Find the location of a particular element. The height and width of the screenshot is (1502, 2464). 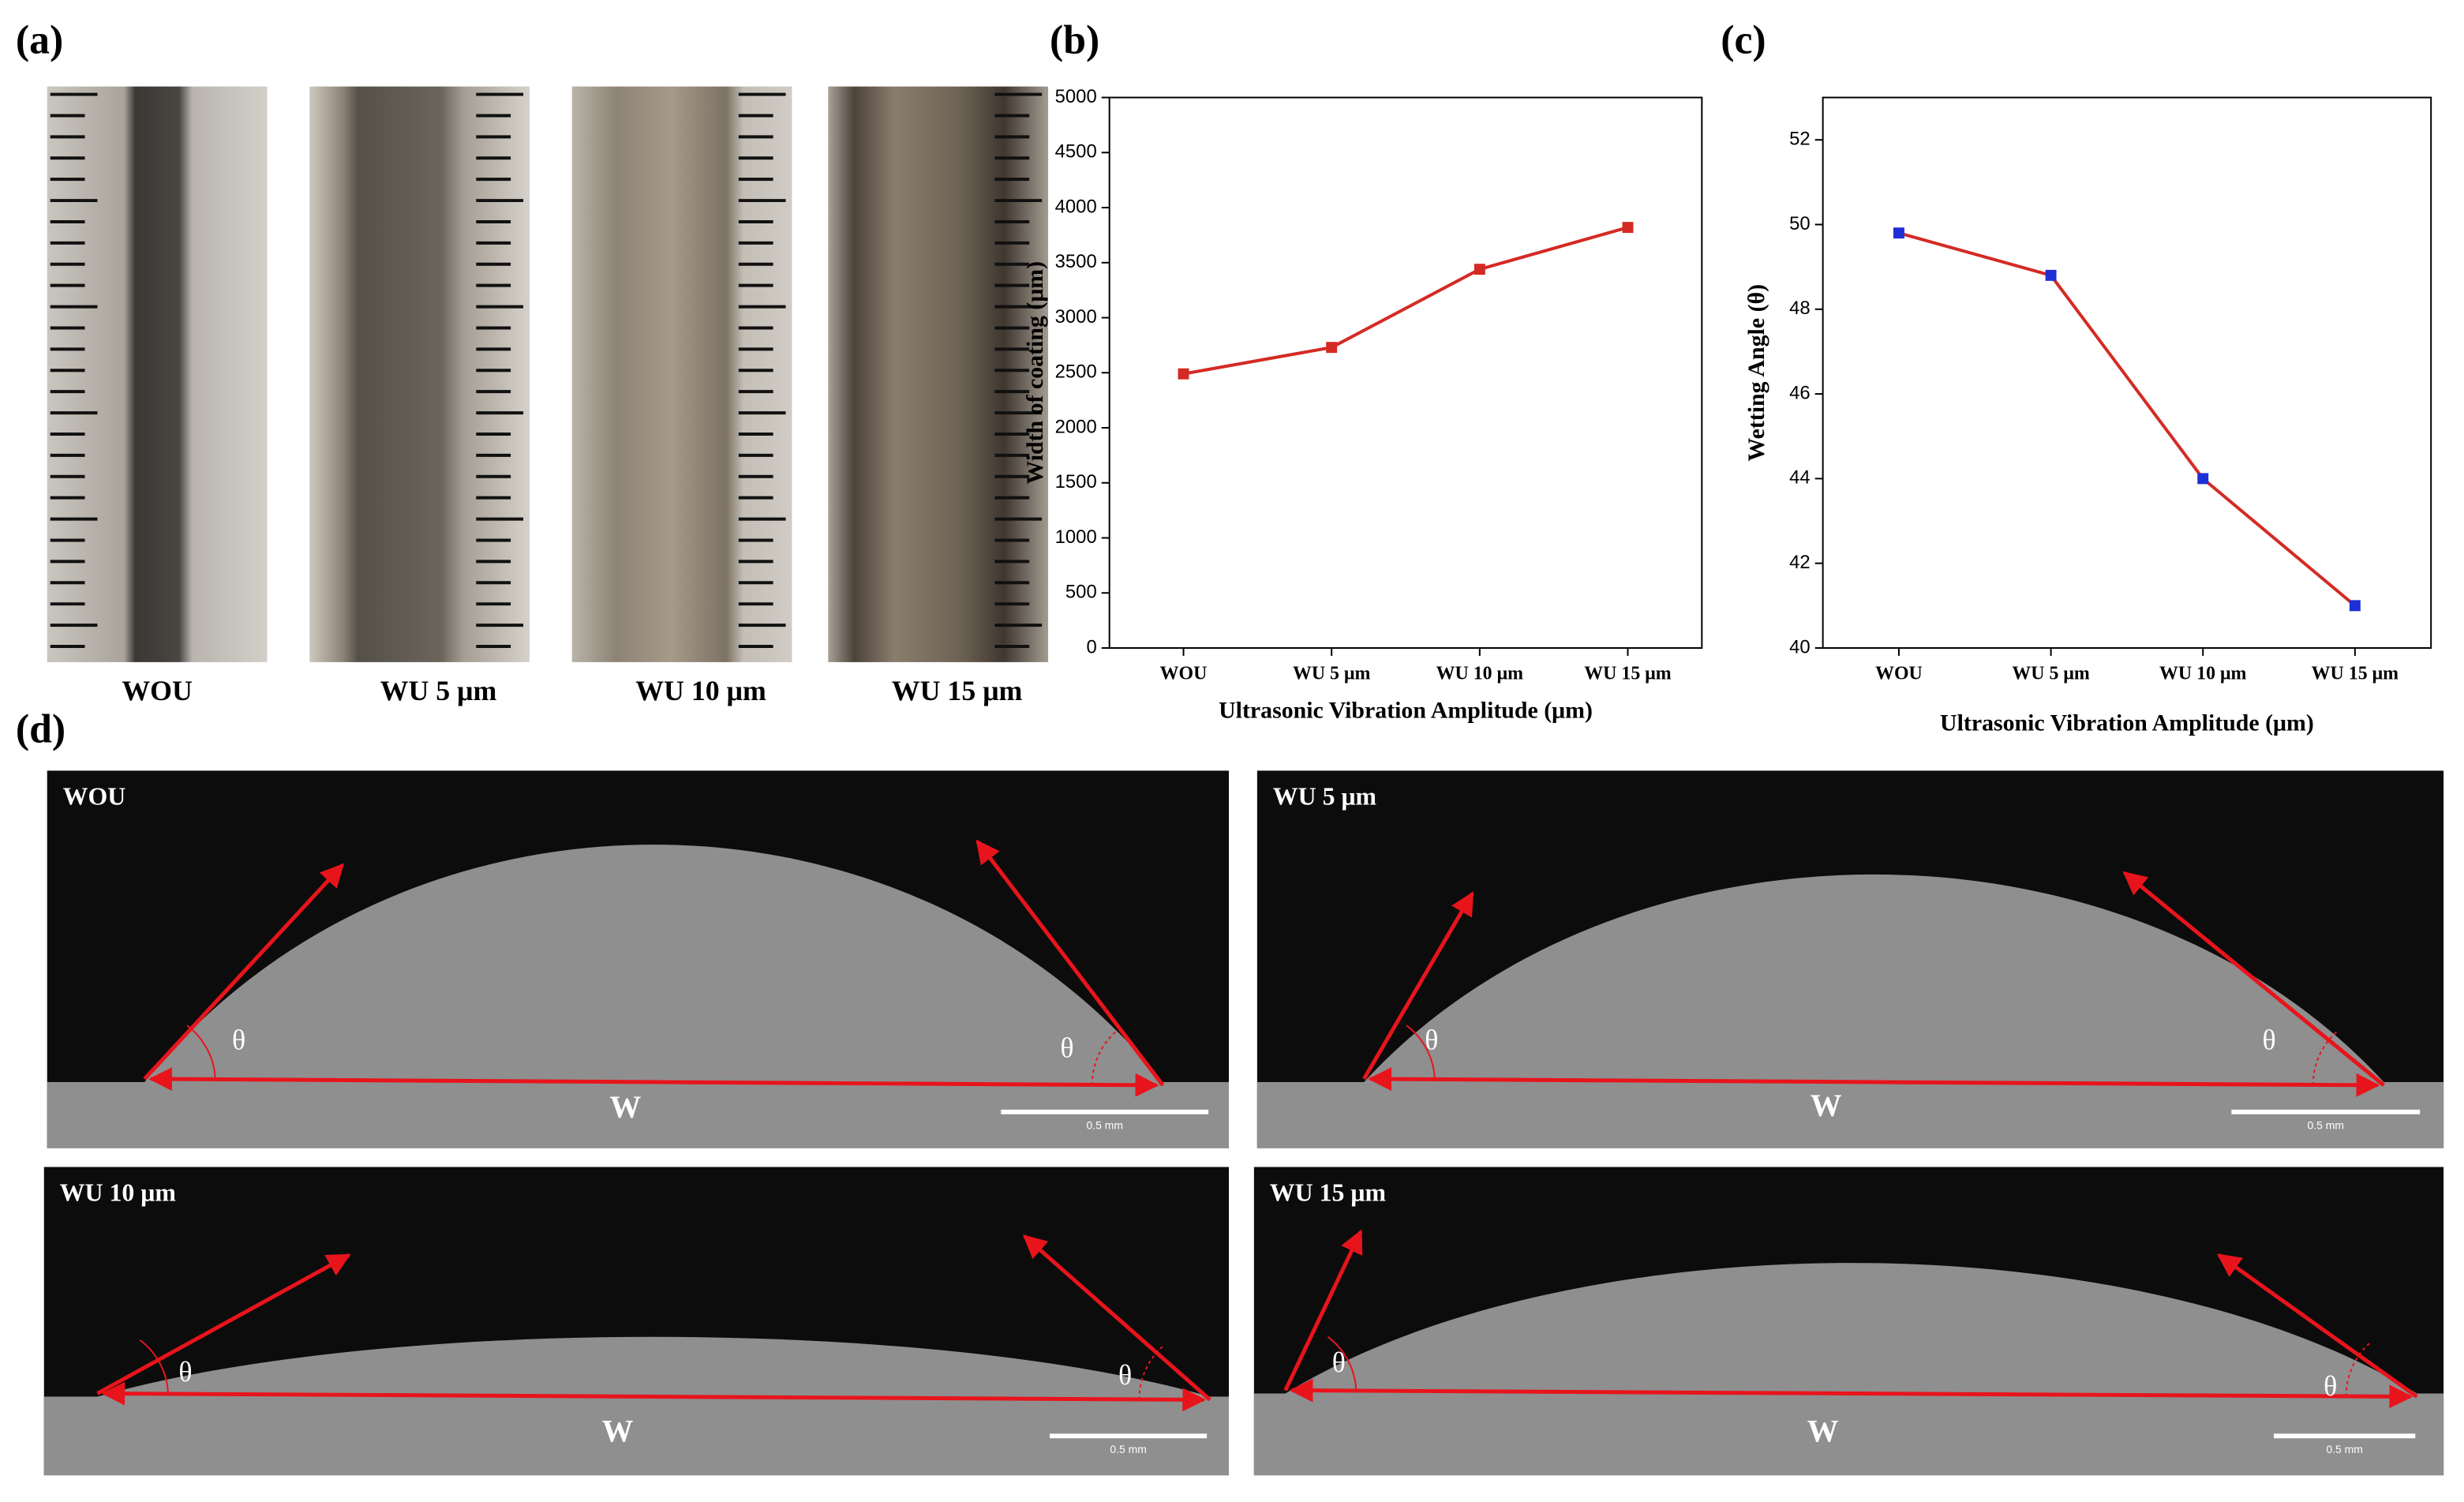

micrograph-label: WU 15 μm is located at coordinates (1328, 1193).